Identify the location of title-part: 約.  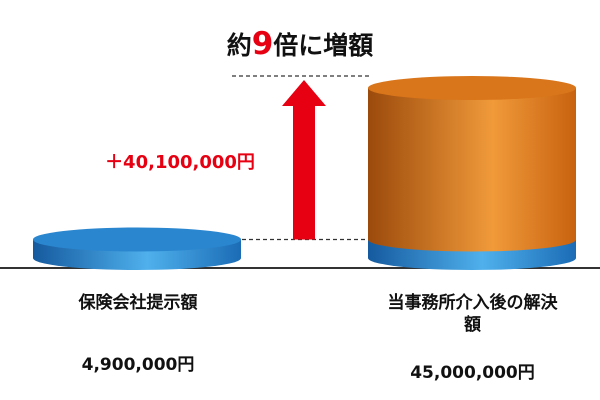
(239, 45).